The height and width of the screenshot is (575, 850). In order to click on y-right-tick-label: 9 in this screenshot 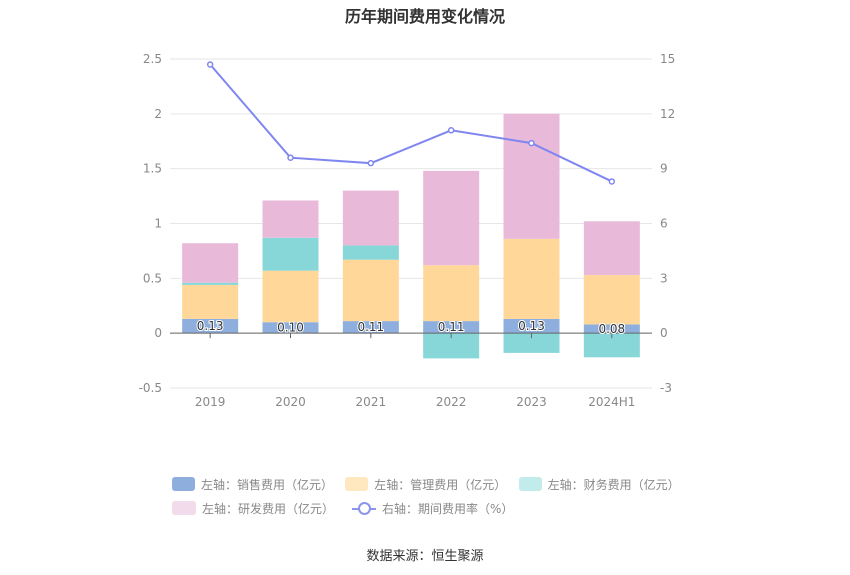, I will do `click(664, 169)`.